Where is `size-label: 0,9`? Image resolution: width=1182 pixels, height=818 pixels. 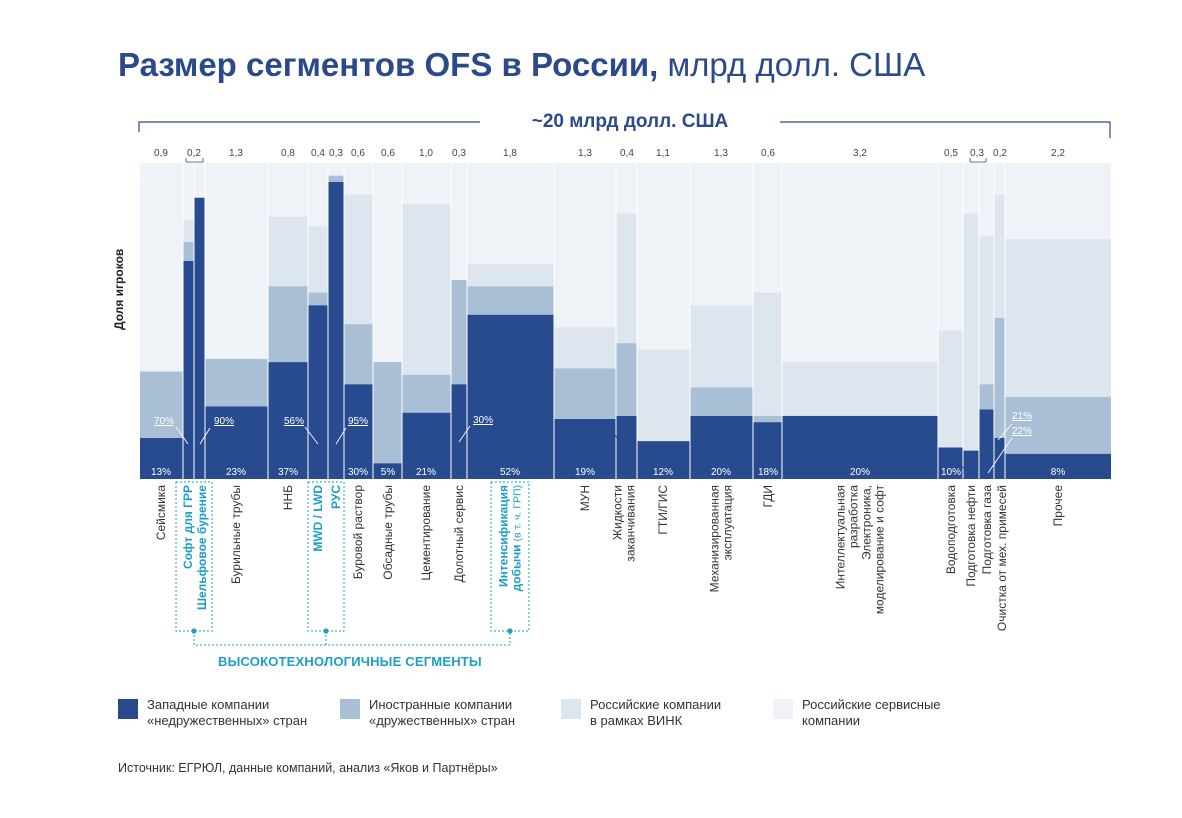 size-label: 0,9 is located at coordinates (161, 153).